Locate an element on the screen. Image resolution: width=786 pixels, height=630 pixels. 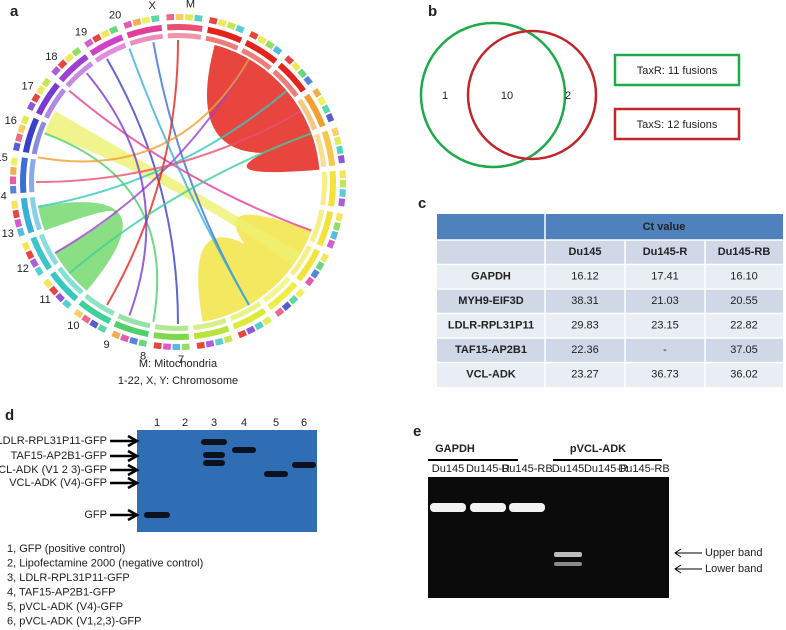
table-row is located at coordinates (610, 325).